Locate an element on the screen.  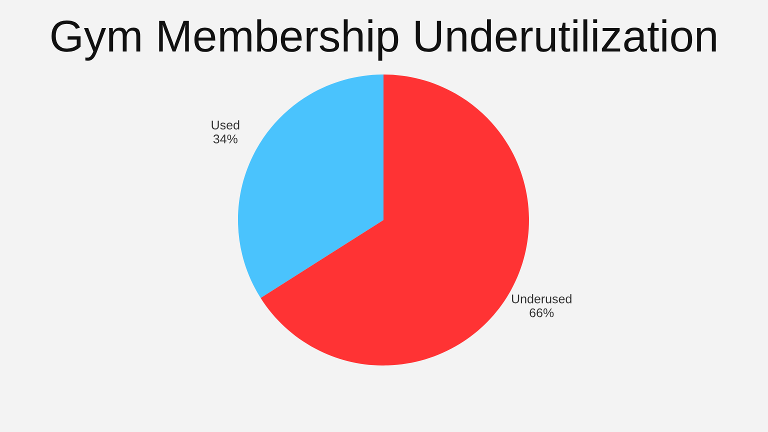
pie-slice is located at coordinates (311, 186).